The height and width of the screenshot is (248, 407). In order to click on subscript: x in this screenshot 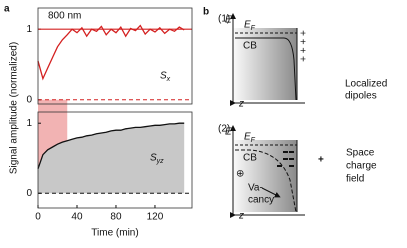, I will do `click(168, 79)`.